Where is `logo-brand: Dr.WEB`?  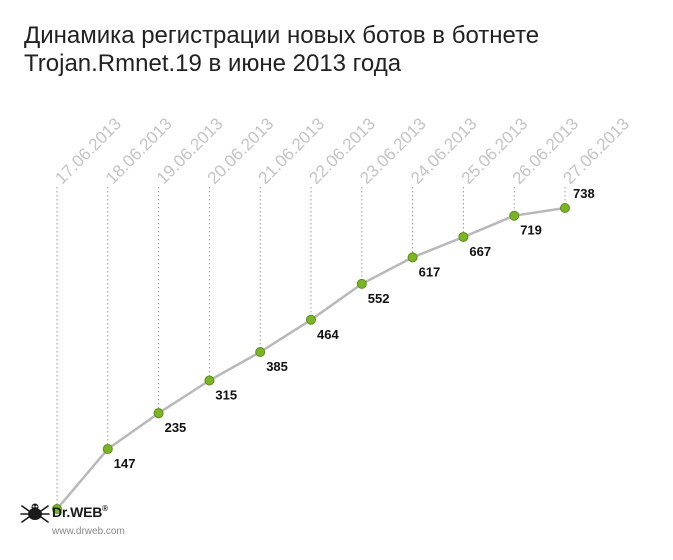
logo-brand: Dr.WEB is located at coordinates (77, 512).